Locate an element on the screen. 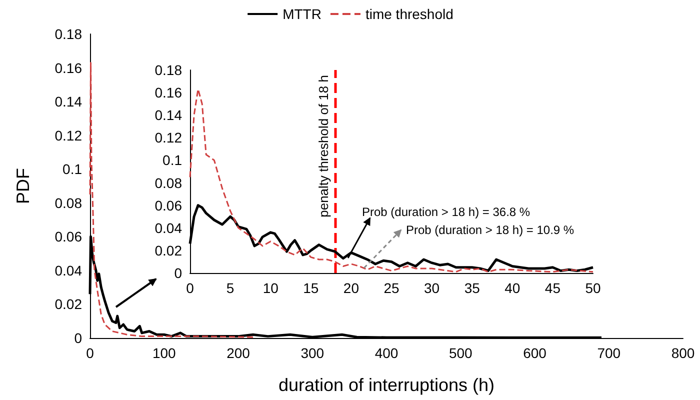 This screenshot has width=700, height=400. x-tick-label: 800 is located at coordinates (683, 353).